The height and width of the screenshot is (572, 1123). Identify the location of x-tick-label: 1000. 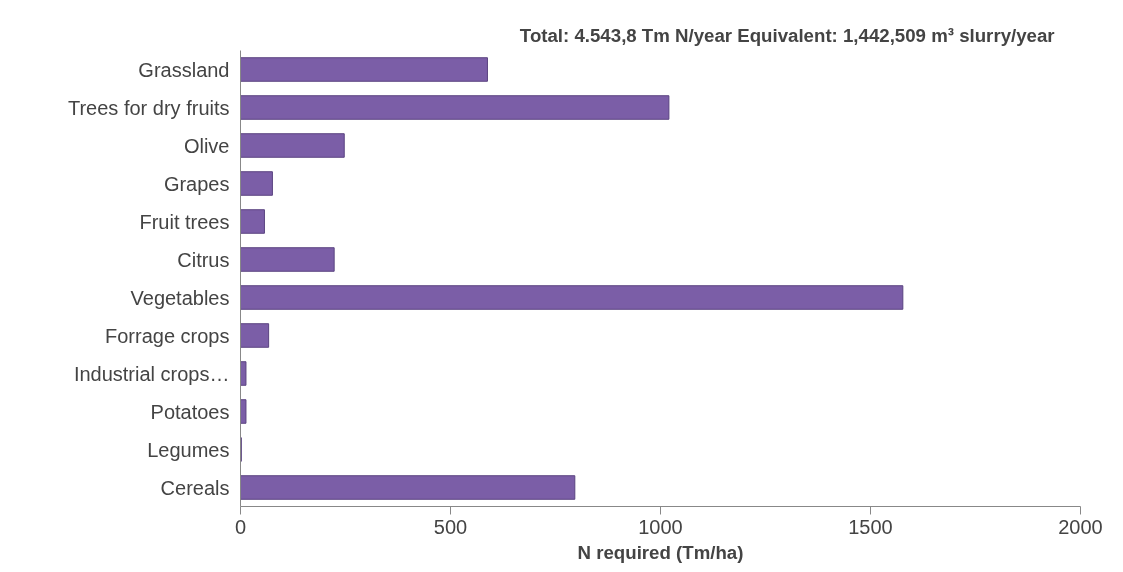
(660, 526).